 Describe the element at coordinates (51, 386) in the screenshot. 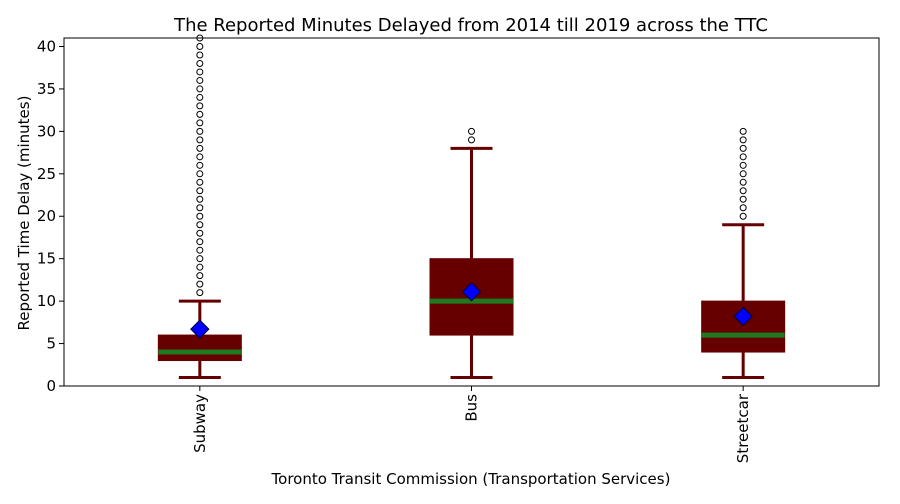

I see `y-tick-label: 0` at that location.